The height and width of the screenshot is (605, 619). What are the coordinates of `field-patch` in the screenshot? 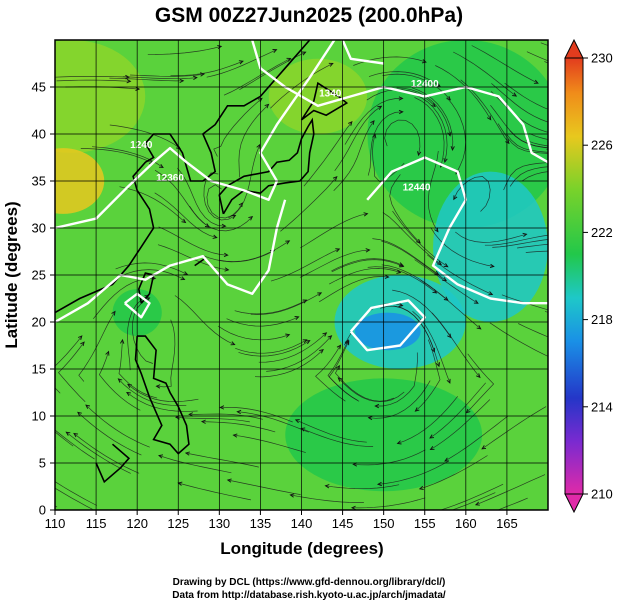 It's located at (490, 246).